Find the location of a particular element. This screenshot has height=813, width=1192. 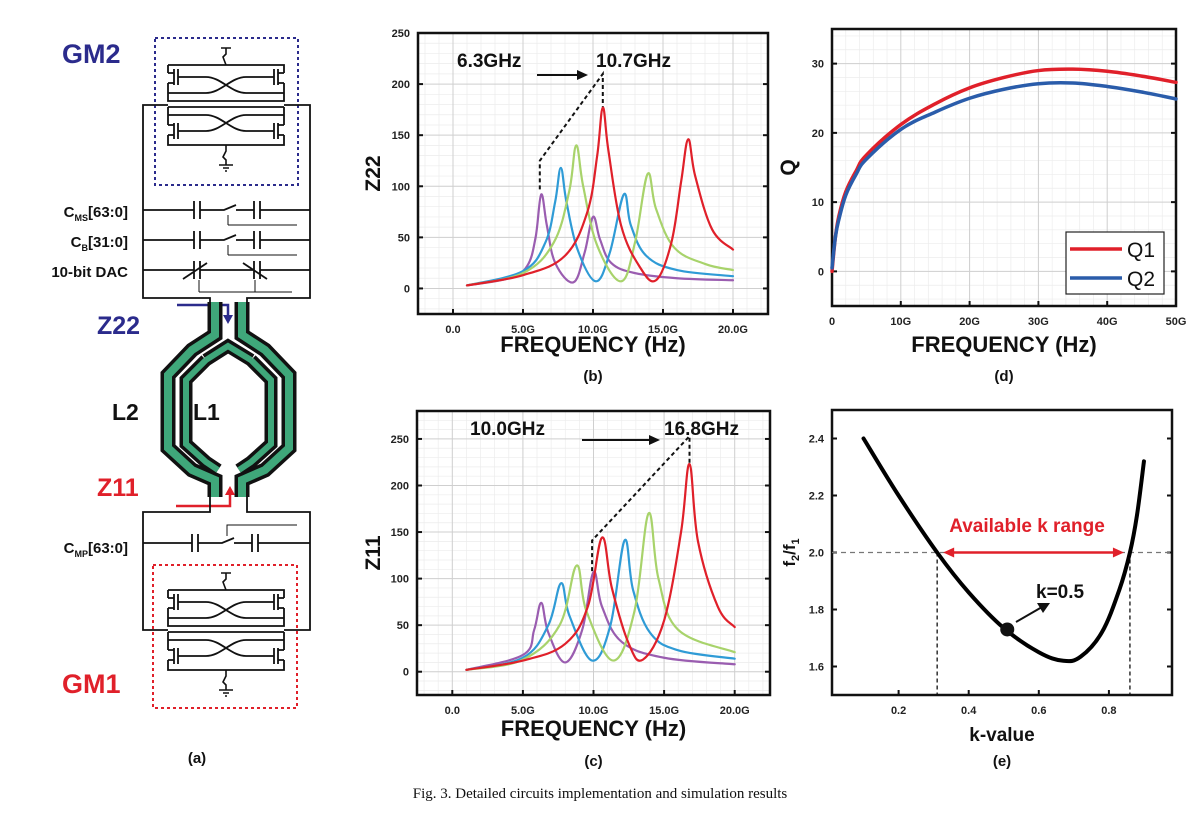

x-tick-label: 10G is located at coordinates (900, 322).